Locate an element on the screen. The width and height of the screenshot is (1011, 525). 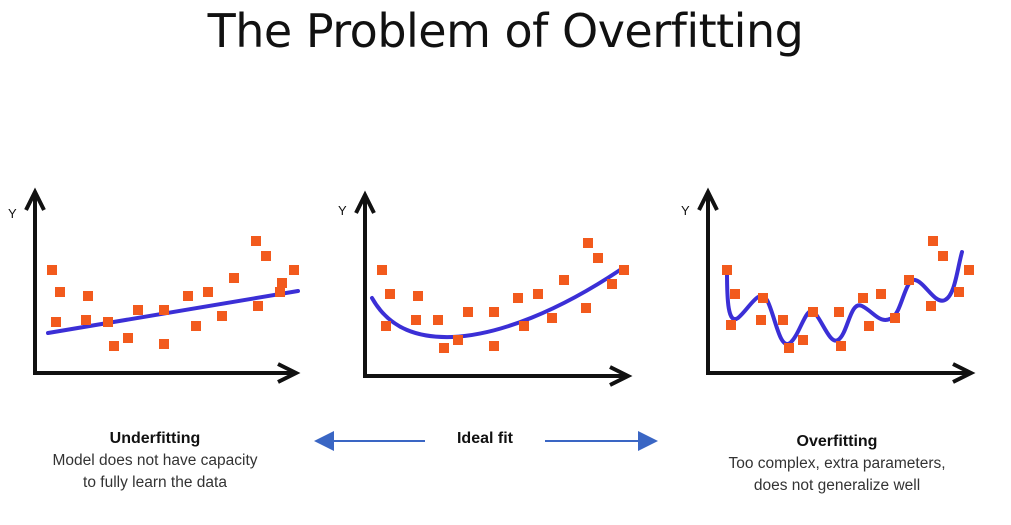
overfitting-plot: Y is located at coordinates (828, 285).